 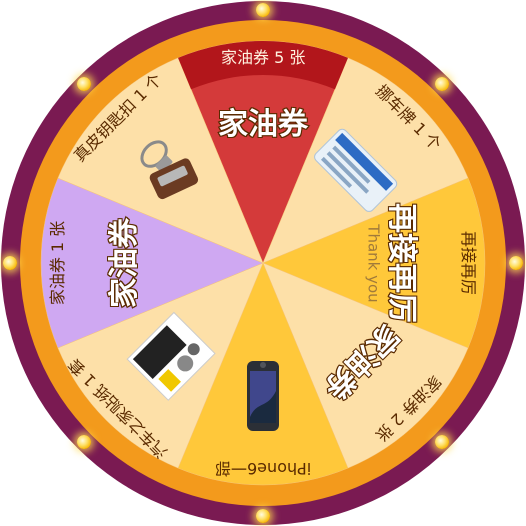 I want to click on segment-label-iphone: iPhone6一部, so click(x=263, y=468).